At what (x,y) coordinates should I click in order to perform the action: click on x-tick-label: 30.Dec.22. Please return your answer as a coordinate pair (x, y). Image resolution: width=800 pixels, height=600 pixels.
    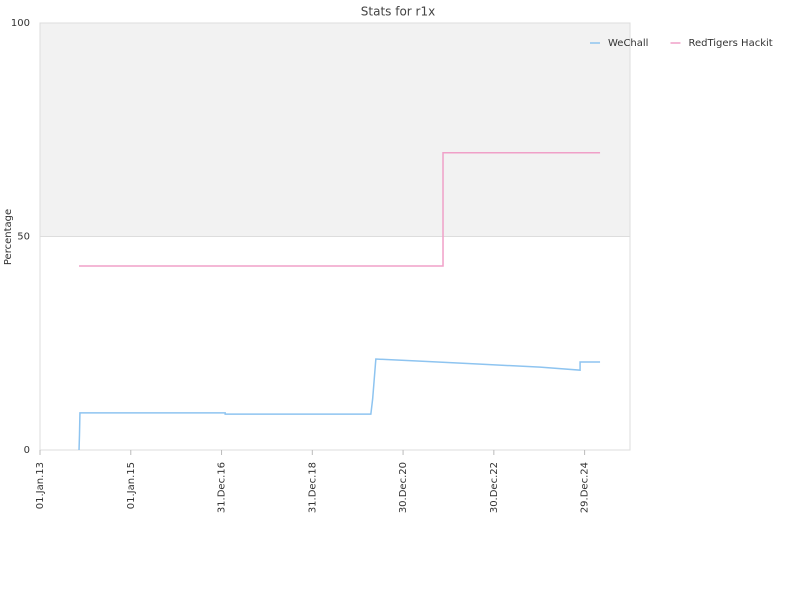
    Looking at the image, I should click on (494, 487).